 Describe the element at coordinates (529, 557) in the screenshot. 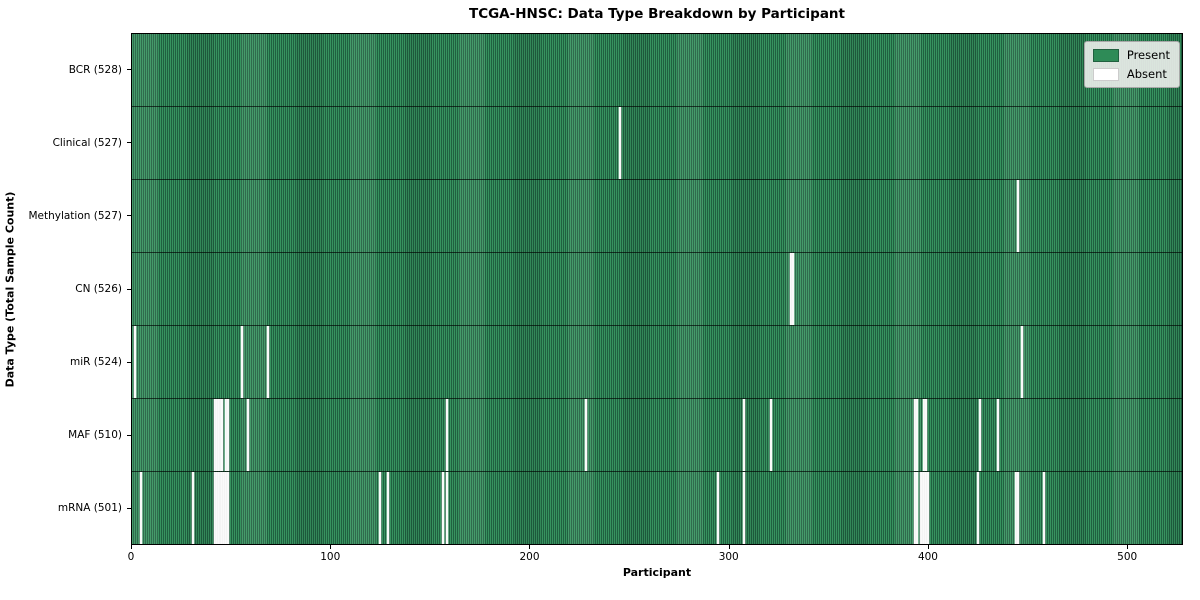

I see `x-tick-label-200: 200` at that location.